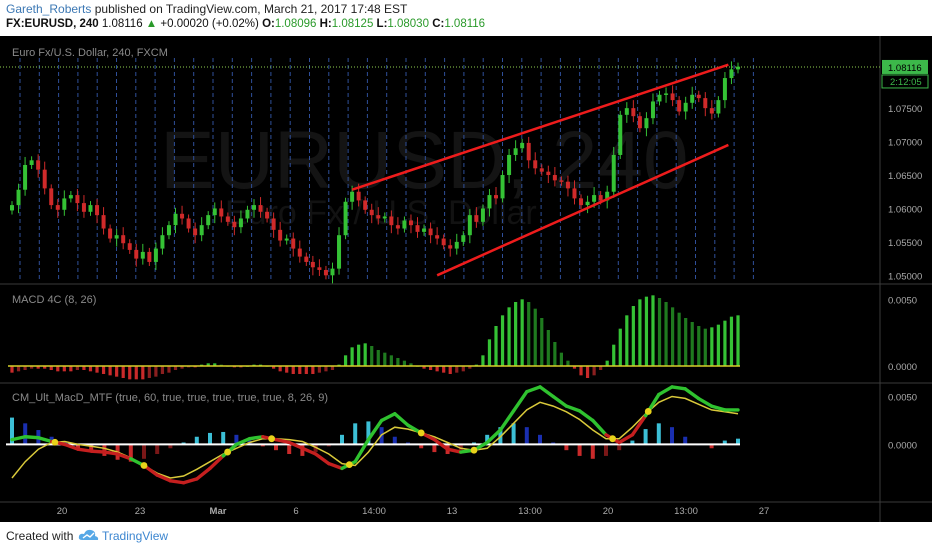  Describe the element at coordinates (49, 9) in the screenshot. I see `author-link: Gareth_Roberts` at that location.